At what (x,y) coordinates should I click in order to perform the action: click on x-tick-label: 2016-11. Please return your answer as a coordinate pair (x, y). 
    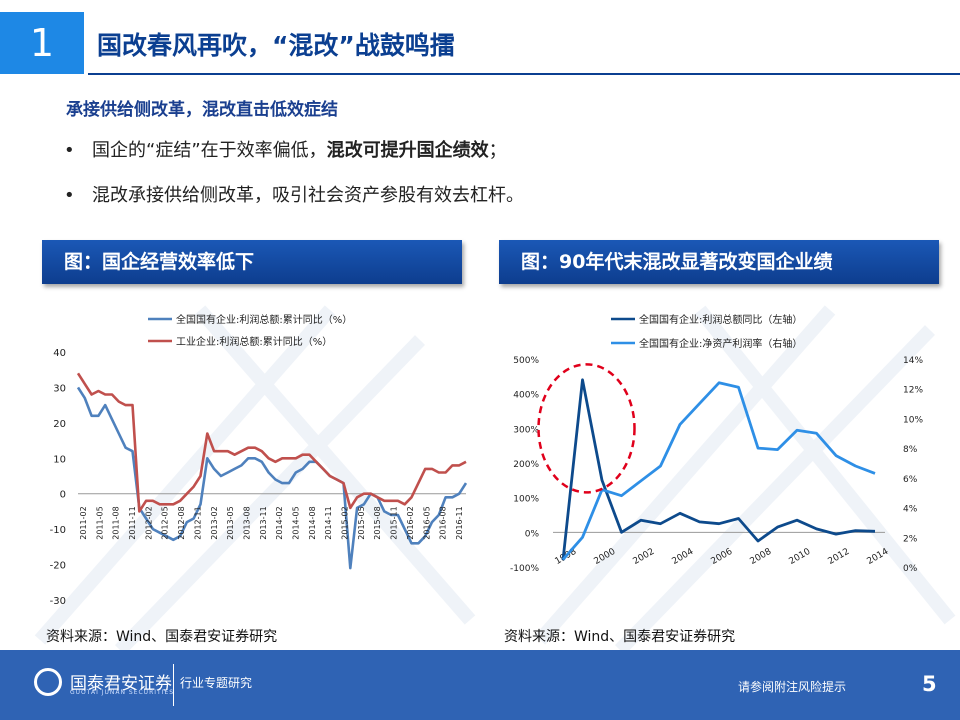
    Looking at the image, I should click on (459, 522).